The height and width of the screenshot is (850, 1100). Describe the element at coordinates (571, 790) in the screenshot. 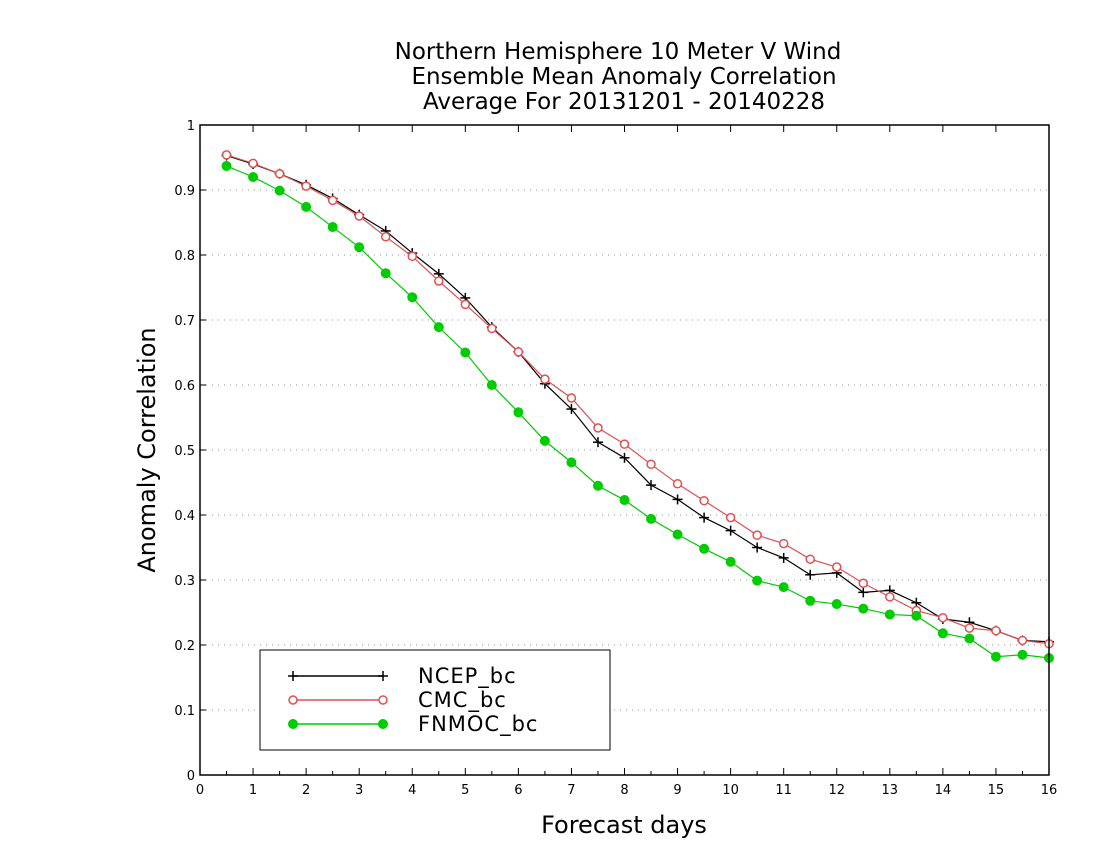

I see `x-tick-label: 7` at that location.